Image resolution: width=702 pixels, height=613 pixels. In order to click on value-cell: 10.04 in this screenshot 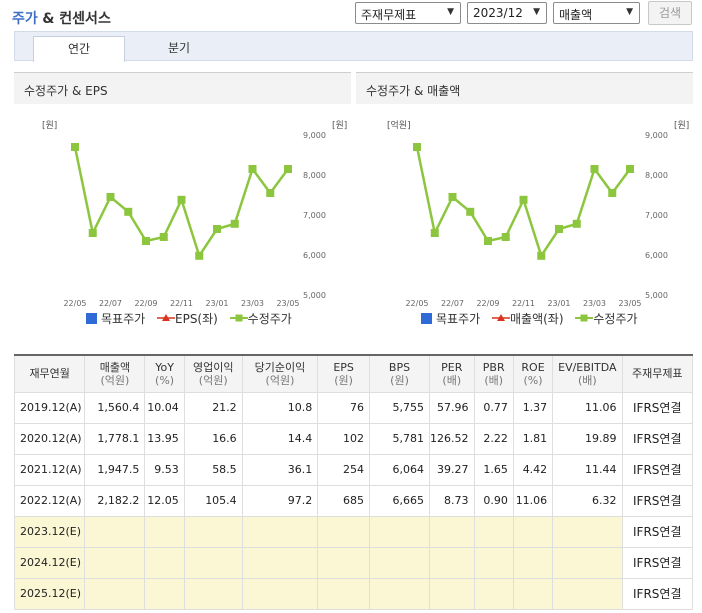, I will do `click(164, 407)`.